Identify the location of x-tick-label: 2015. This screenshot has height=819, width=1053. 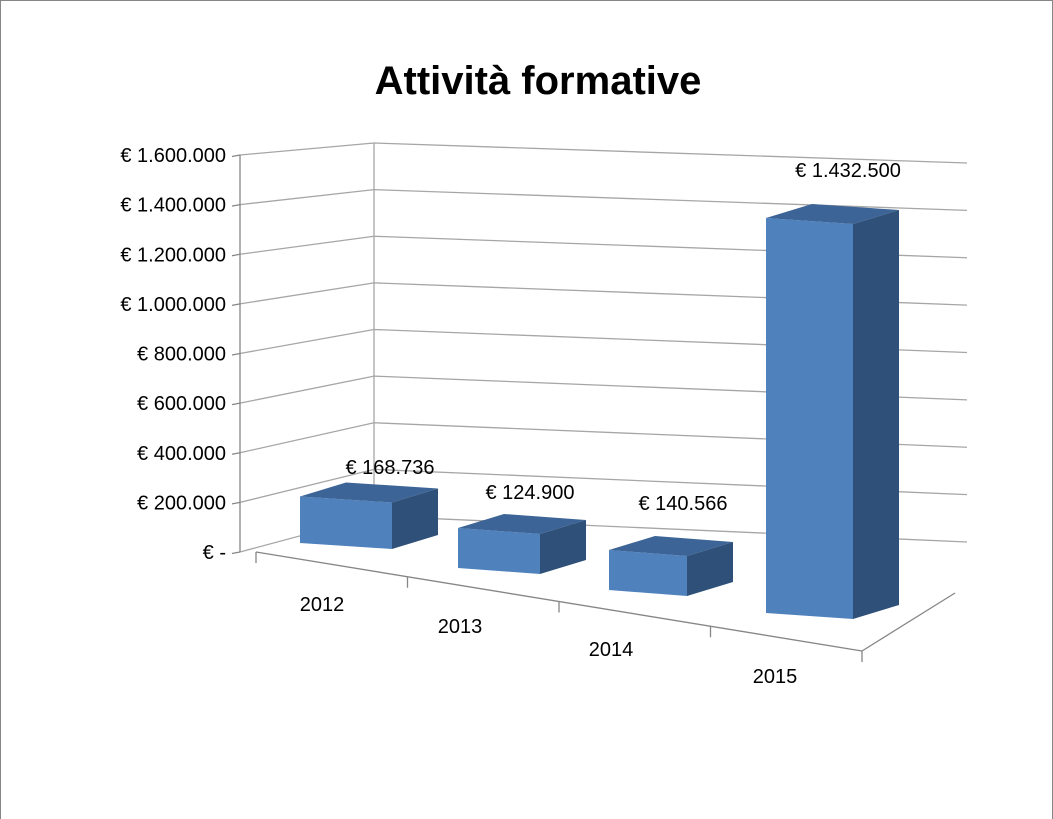
(775, 677).